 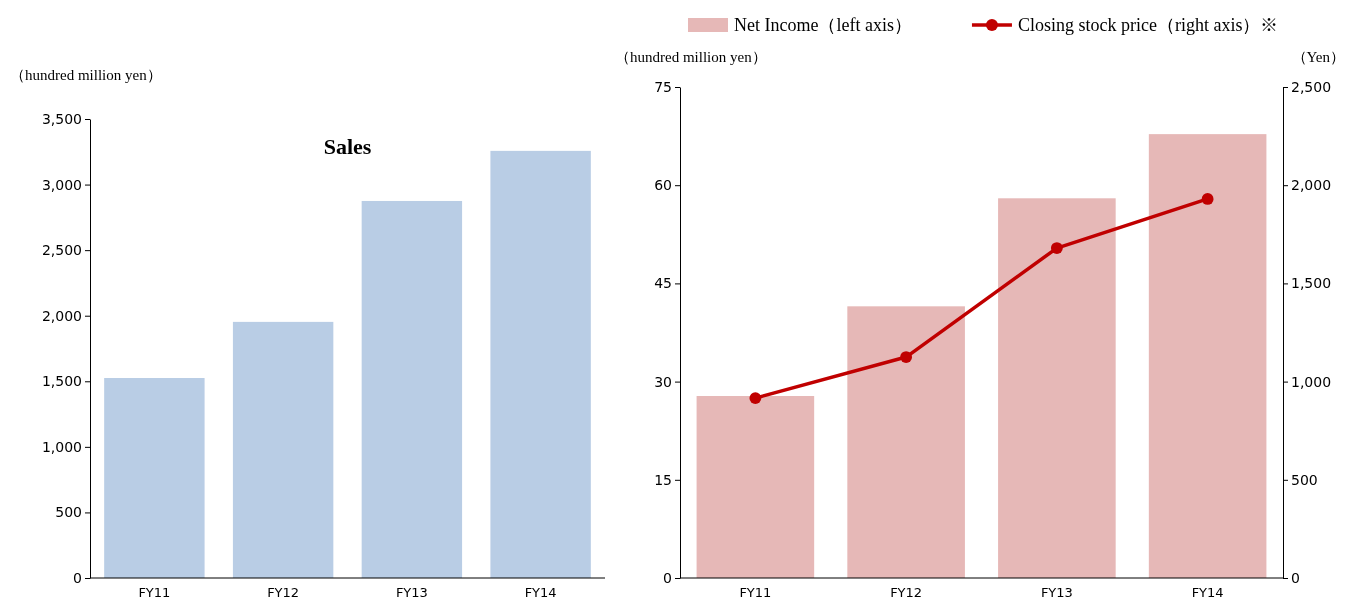 I want to click on y-tick-label: 45, so click(x=663, y=283).